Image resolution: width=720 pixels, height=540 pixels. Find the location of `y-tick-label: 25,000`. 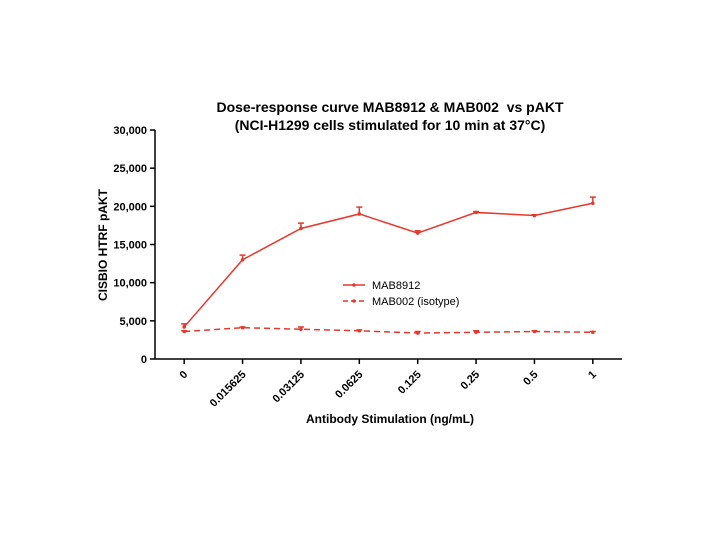

y-tick-label: 25,000 is located at coordinates (130, 169).